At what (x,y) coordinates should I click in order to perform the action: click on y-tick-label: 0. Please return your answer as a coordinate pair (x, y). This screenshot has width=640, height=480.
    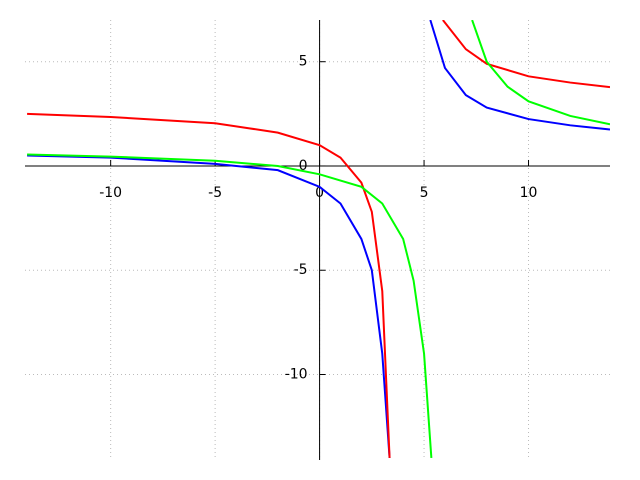
    Looking at the image, I should click on (303, 166).